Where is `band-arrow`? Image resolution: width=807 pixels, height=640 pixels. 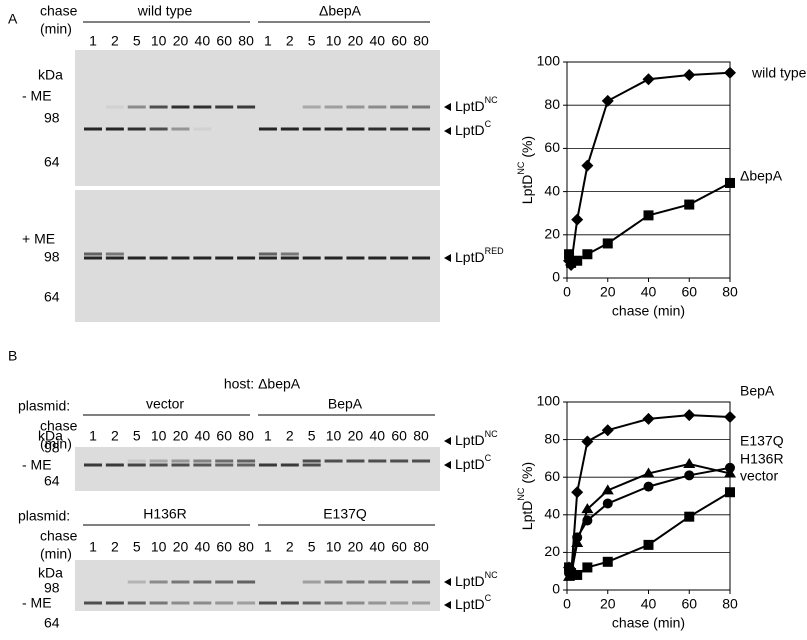
band-arrow is located at coordinates (447, 258).